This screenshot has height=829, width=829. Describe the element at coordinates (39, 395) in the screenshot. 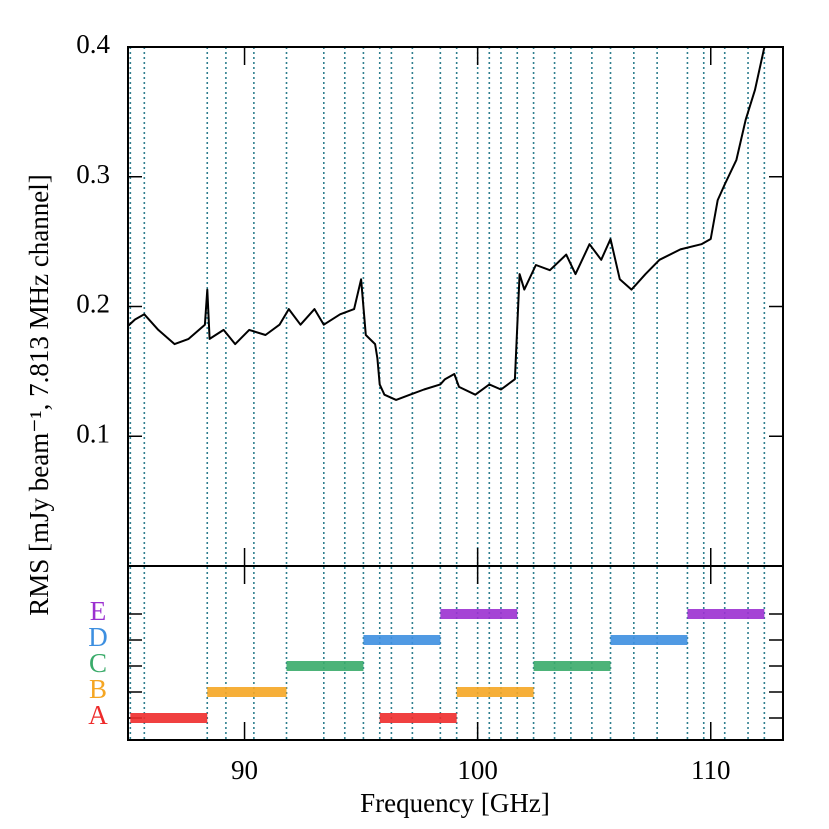

I see `y-axis-label: RMS [mJy beam⁻¹, 7.813 MHz channel]` at that location.